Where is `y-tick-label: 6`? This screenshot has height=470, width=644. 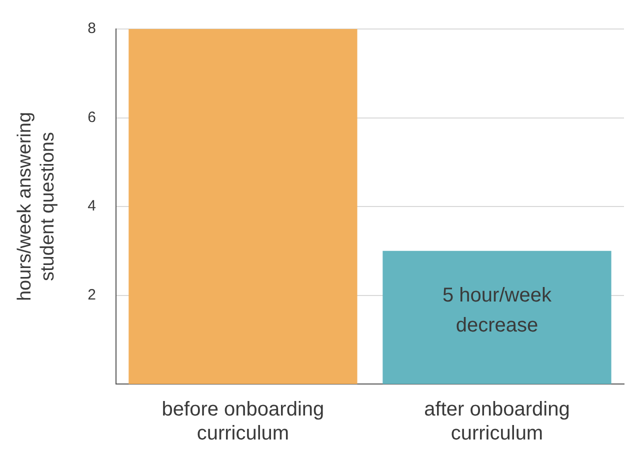 y-tick-label: 6 is located at coordinates (92, 117).